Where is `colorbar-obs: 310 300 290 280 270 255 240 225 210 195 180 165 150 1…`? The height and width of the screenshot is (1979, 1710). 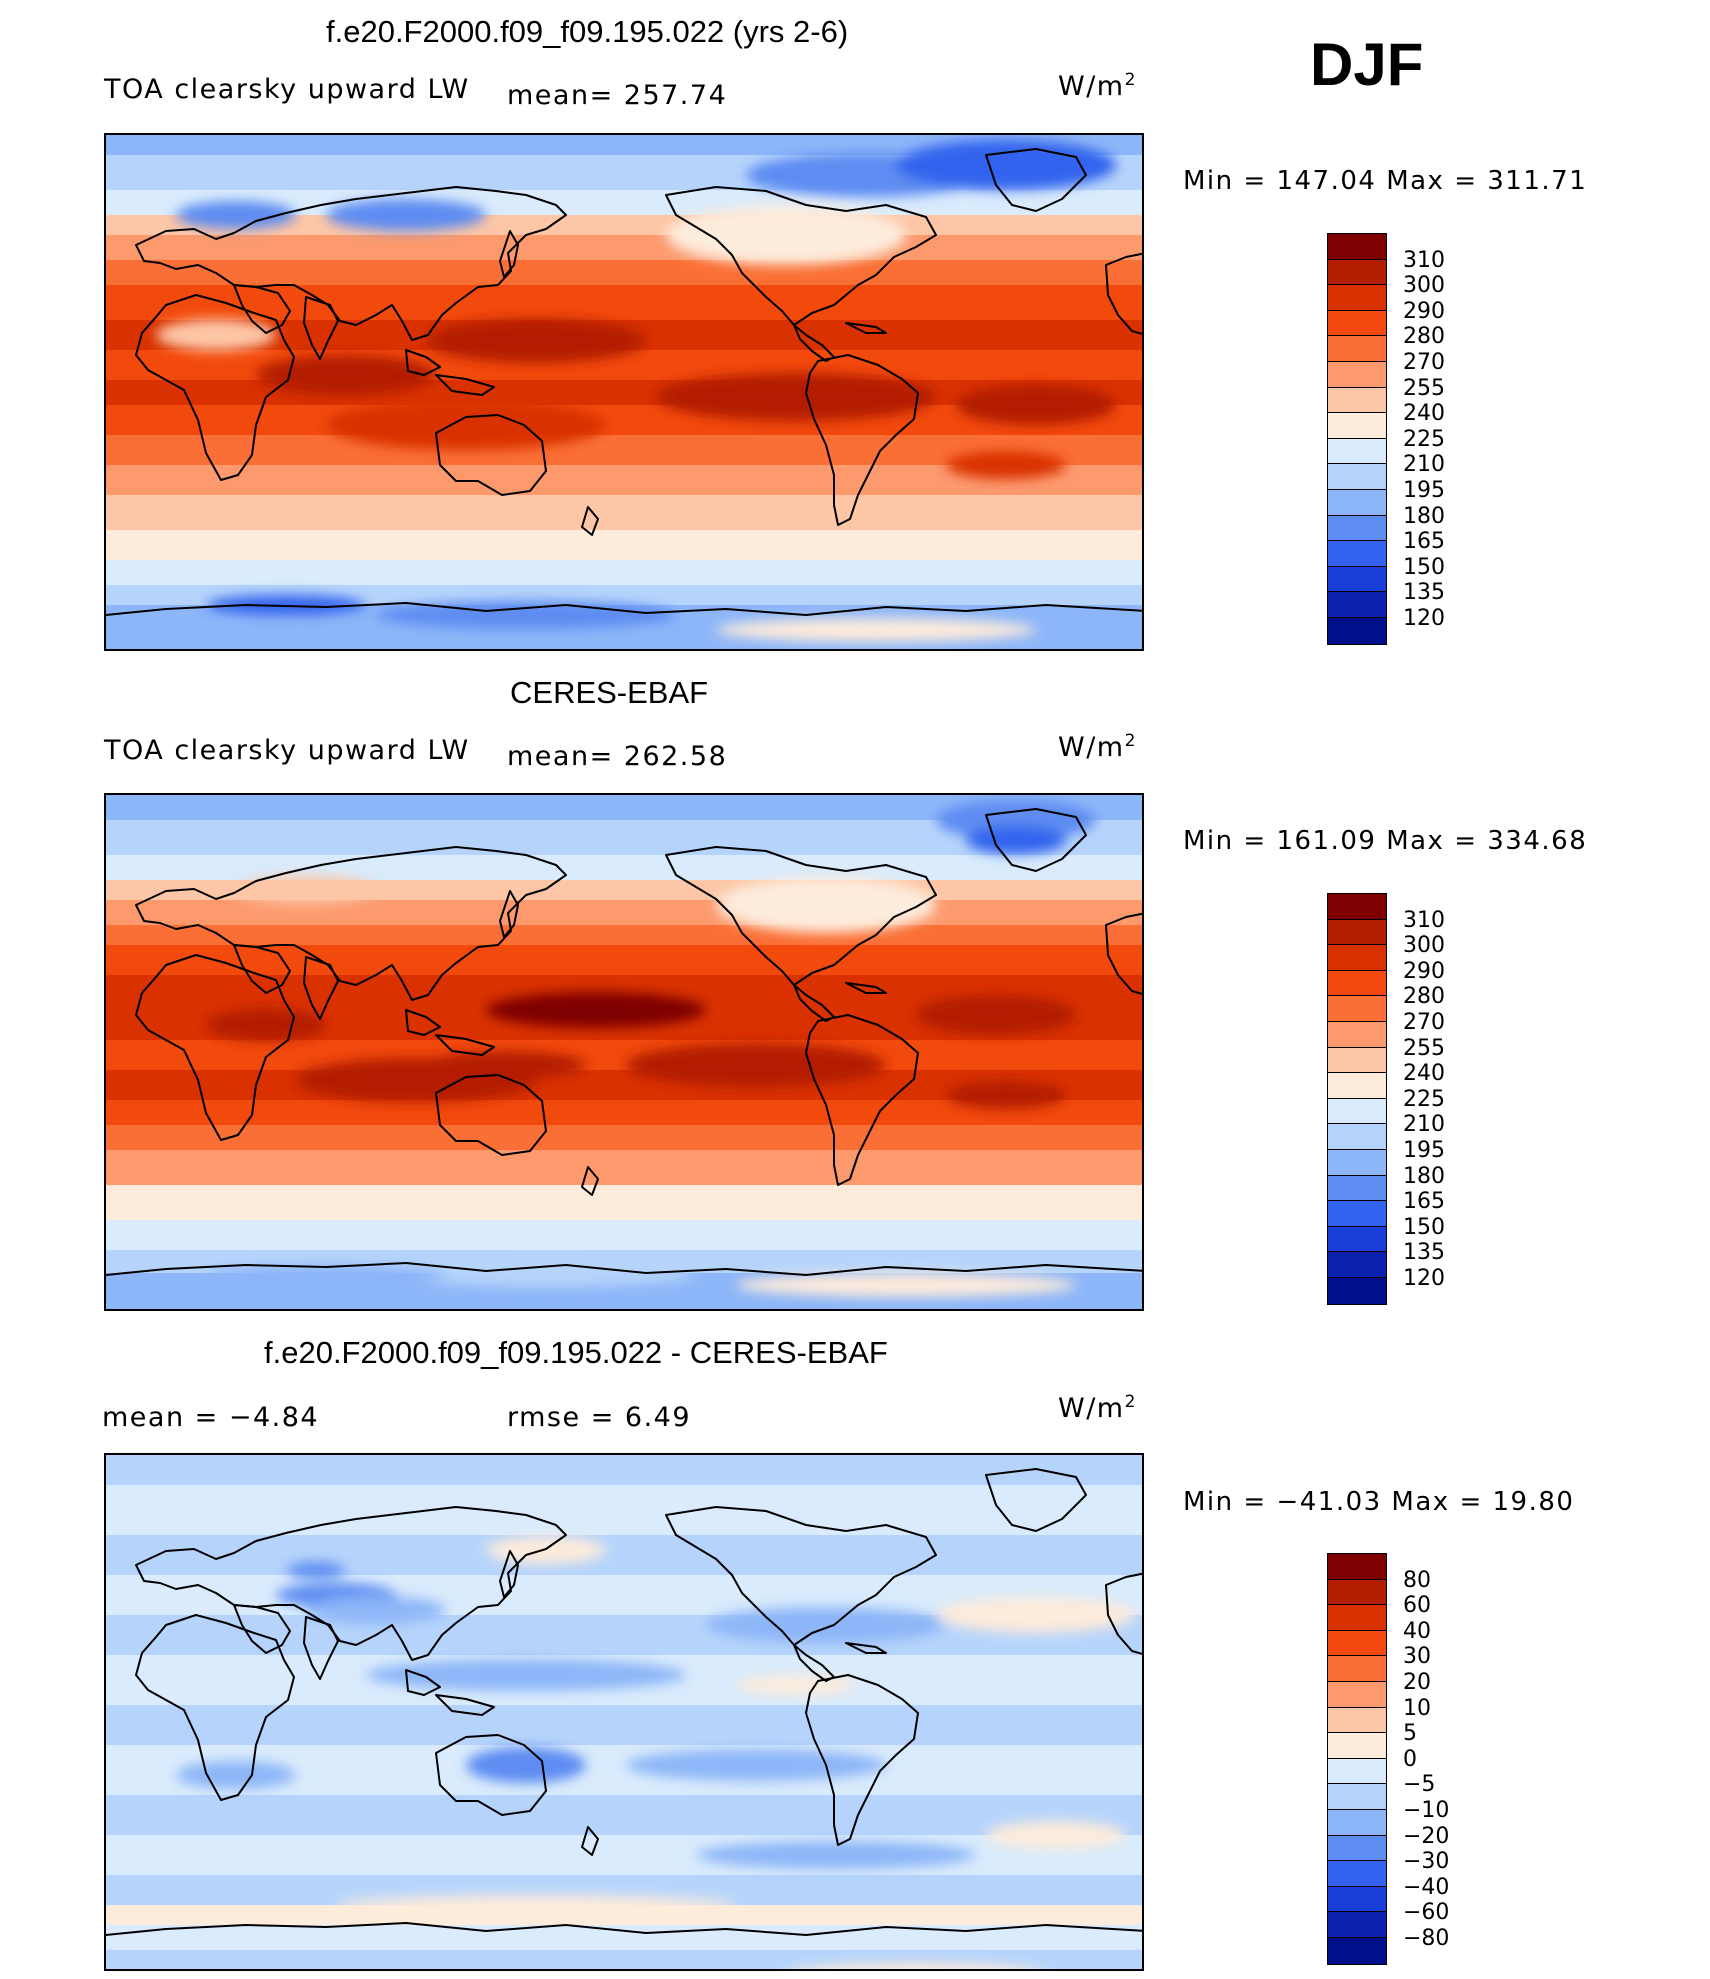 colorbar-obs: 310 300 290 280 270 255 240 225 210 195 180 165 150 1… is located at coordinates (1386, 1099).